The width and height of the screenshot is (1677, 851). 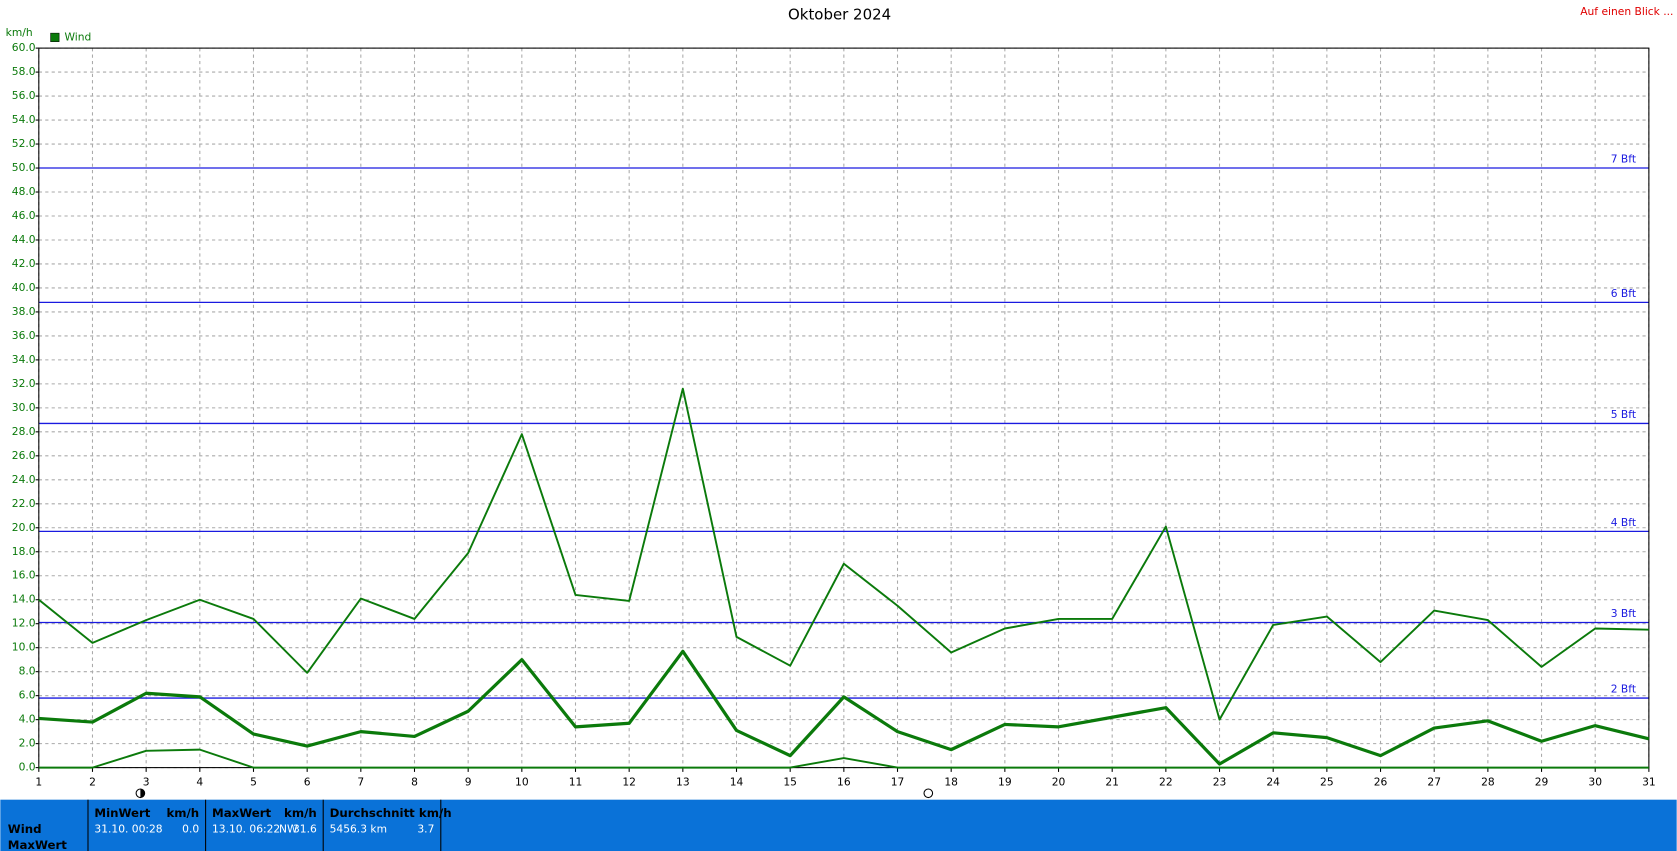 What do you see at coordinates (1112, 782) in the screenshot?
I see `x-tick-label: 21` at bounding box center [1112, 782].